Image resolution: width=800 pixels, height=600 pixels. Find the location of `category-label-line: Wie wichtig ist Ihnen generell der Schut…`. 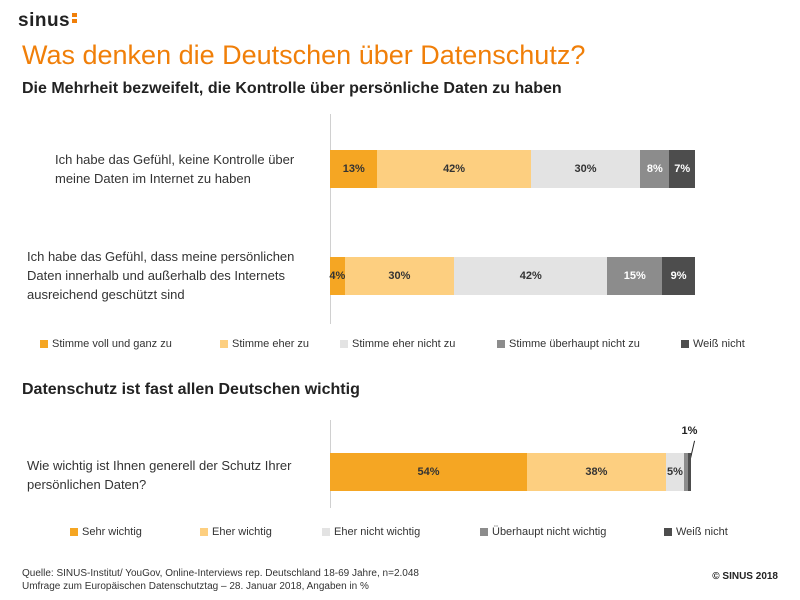

category-label-line: Wie wichtig ist Ihnen generell der Schut… is located at coordinates (159, 465).